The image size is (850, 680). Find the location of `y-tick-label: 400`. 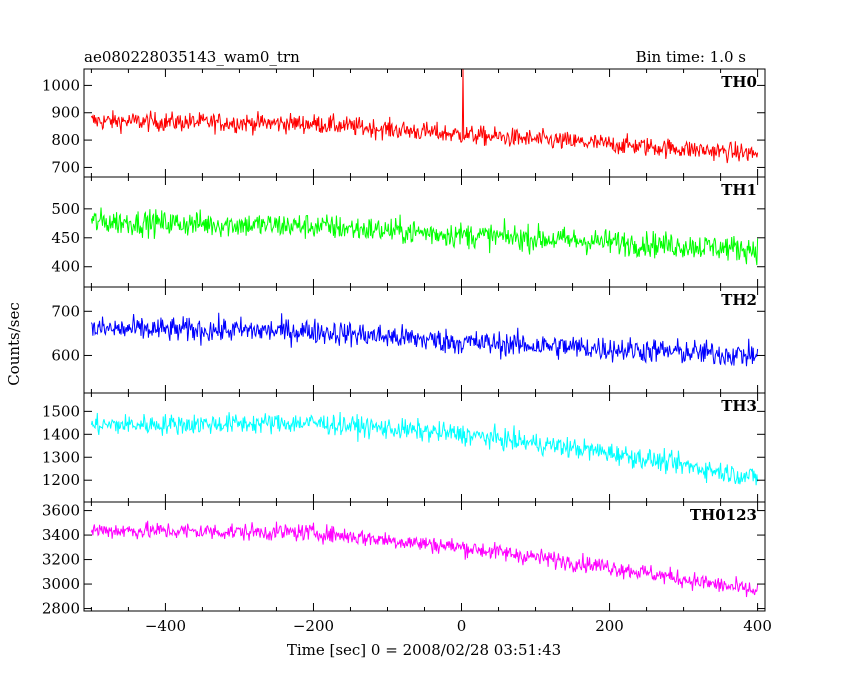

y-tick-label: 400 is located at coordinates (65, 267).